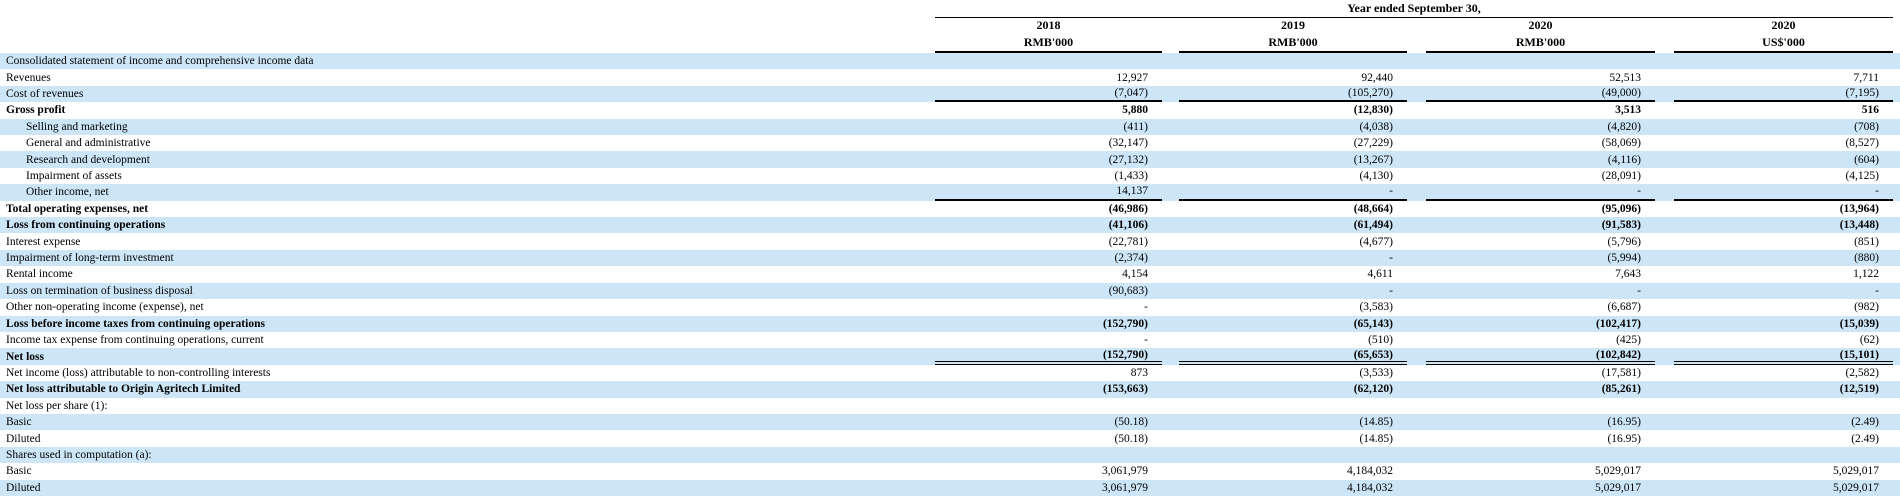 This screenshot has height=496, width=1900. Describe the element at coordinates (1866, 258) in the screenshot. I see `value-cell: (880)` at that location.